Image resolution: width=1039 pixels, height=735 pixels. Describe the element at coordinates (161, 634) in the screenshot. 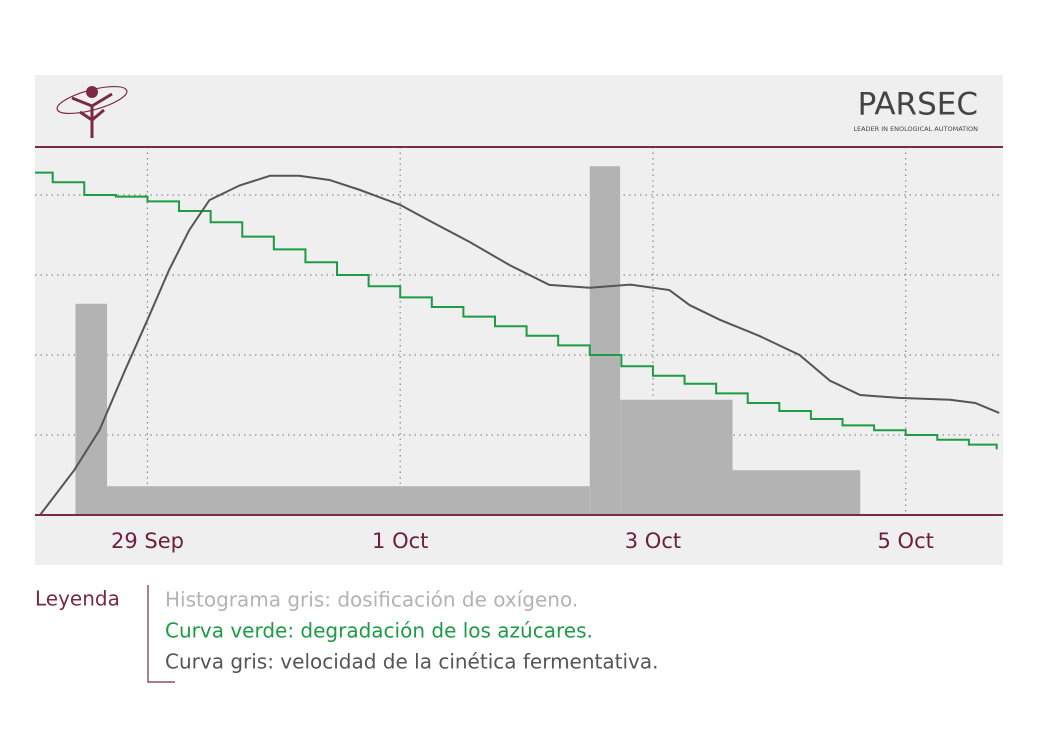

I see `legend-bracket` at that location.